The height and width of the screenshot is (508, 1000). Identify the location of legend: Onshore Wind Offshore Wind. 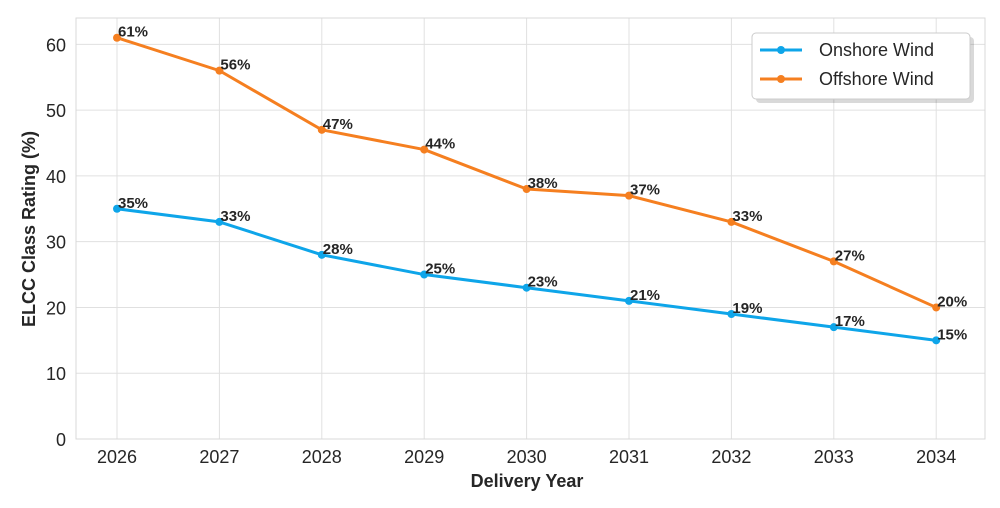
(862, 67).